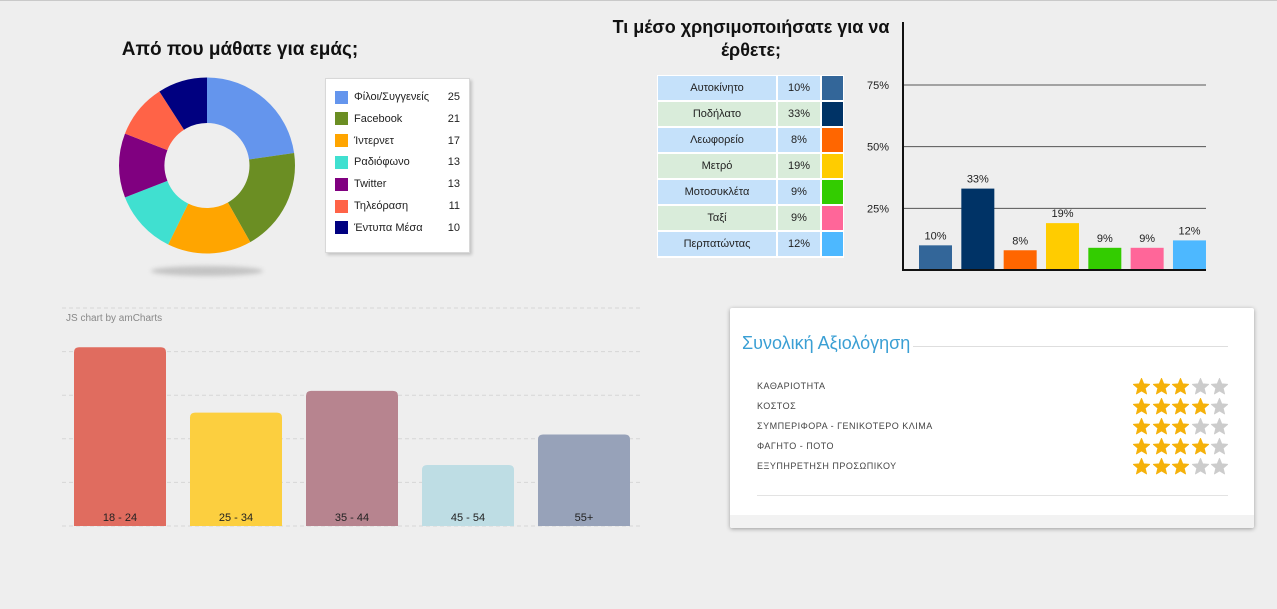 Image resolution: width=1277 pixels, height=609 pixels. What do you see at coordinates (240, 49) in the screenshot?
I see `donut-chart-title: Από που μάθατε για εμάς;` at bounding box center [240, 49].